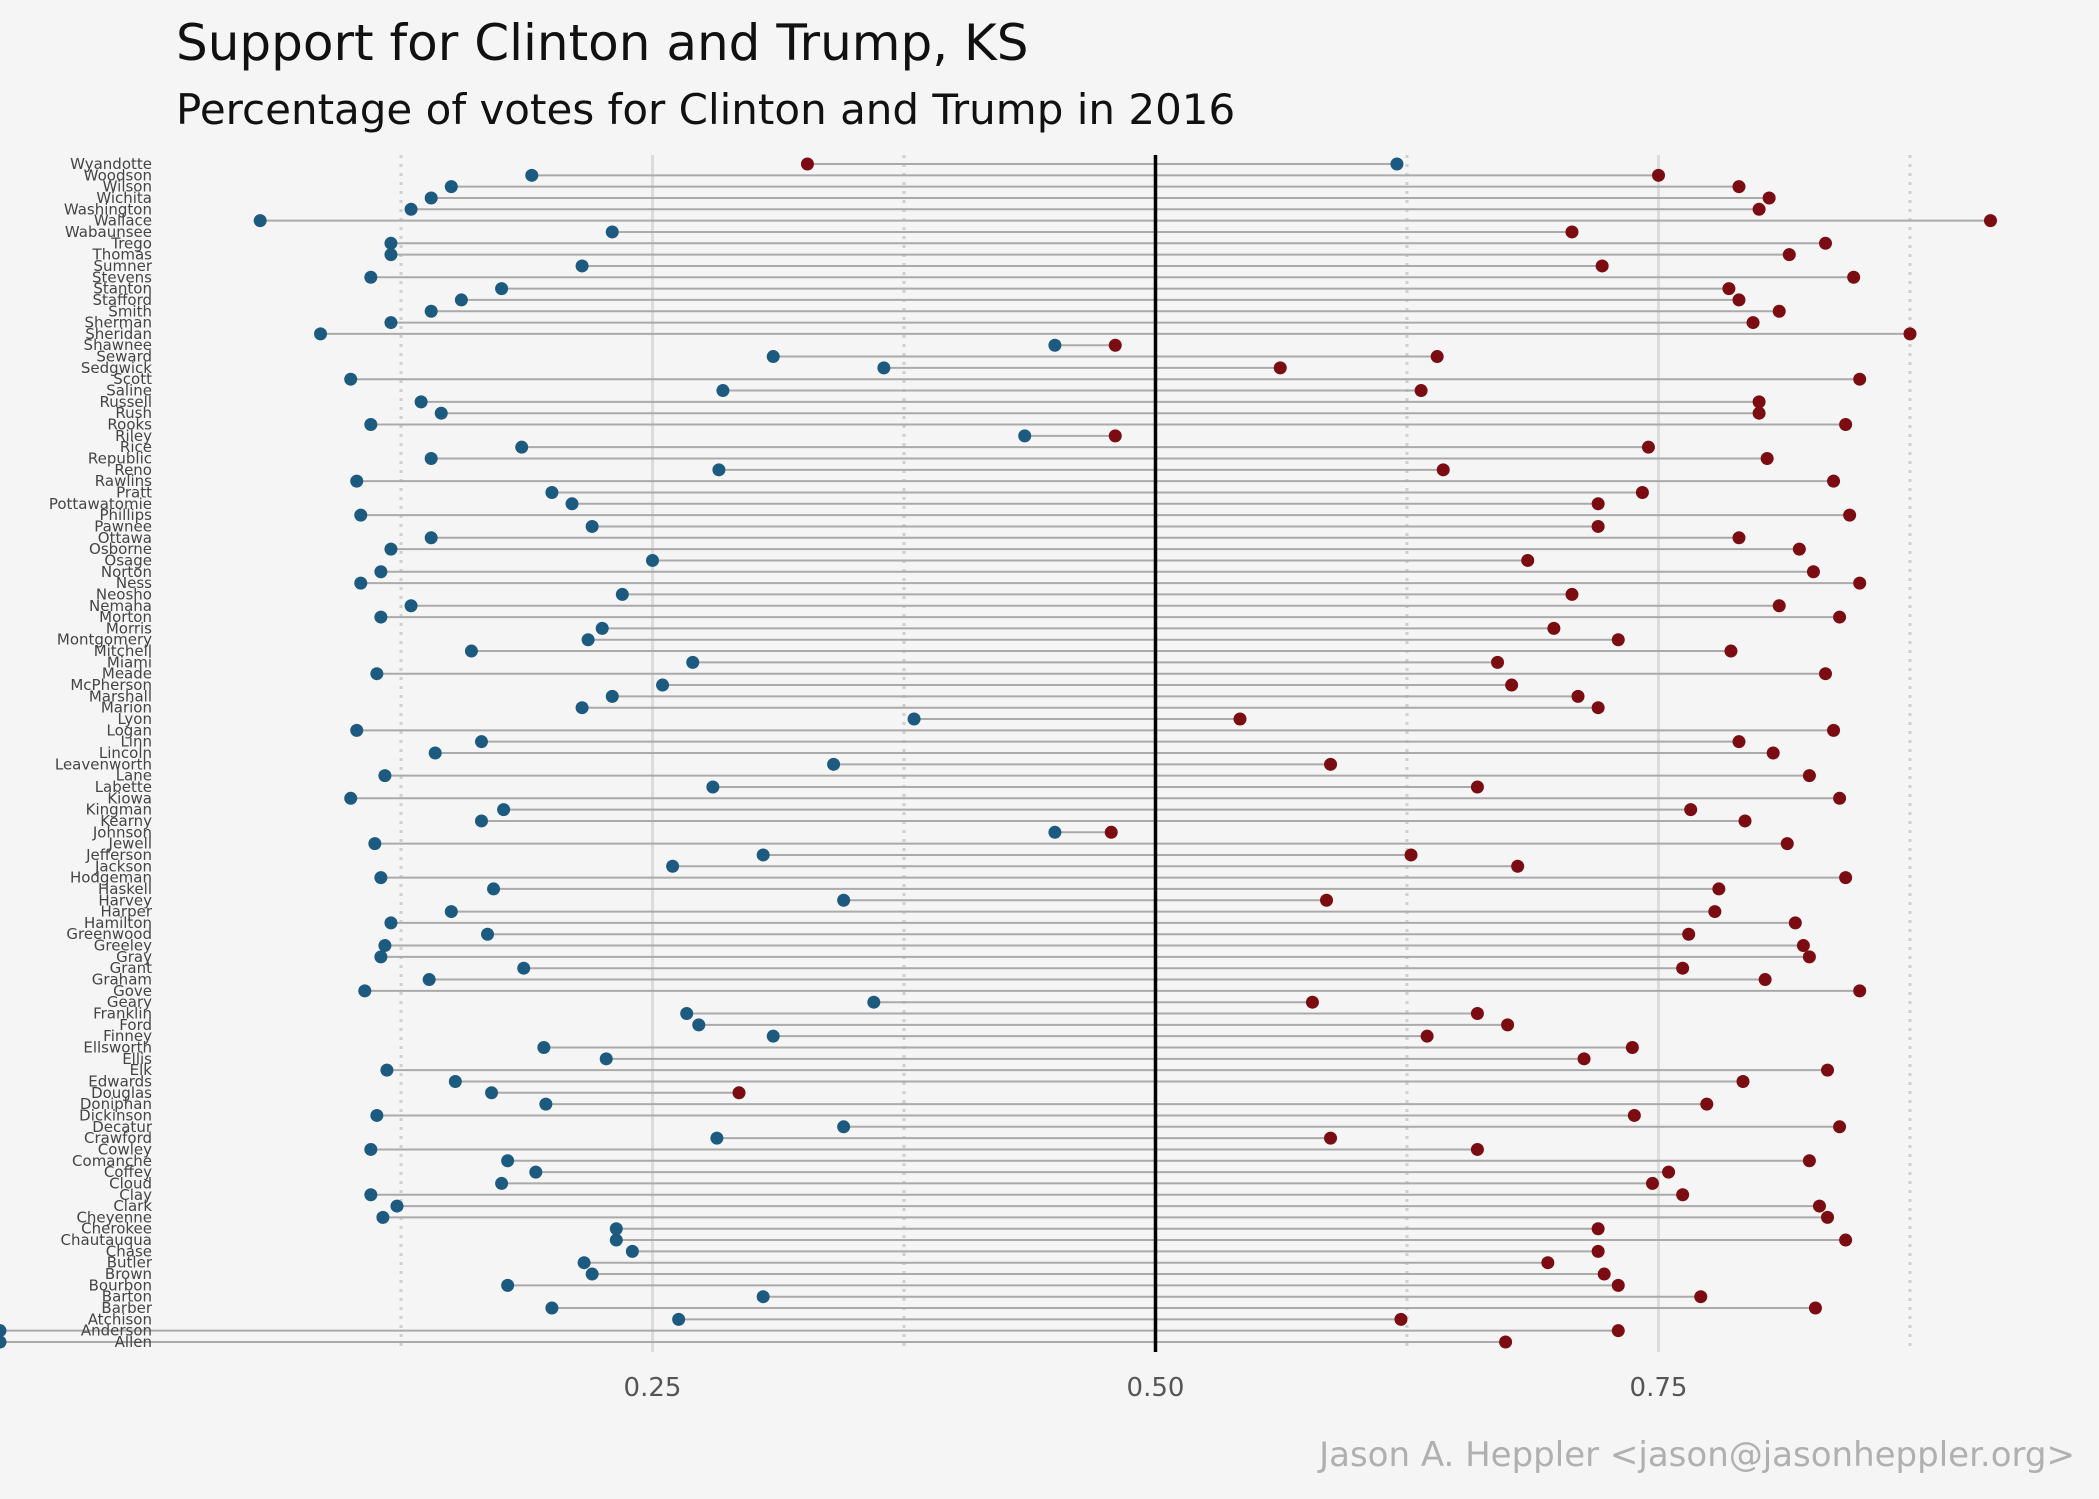 The width and height of the screenshot is (2099, 1499). Describe the element at coordinates (128, 1172) in the screenshot. I see `county-label: Coffey` at that location.